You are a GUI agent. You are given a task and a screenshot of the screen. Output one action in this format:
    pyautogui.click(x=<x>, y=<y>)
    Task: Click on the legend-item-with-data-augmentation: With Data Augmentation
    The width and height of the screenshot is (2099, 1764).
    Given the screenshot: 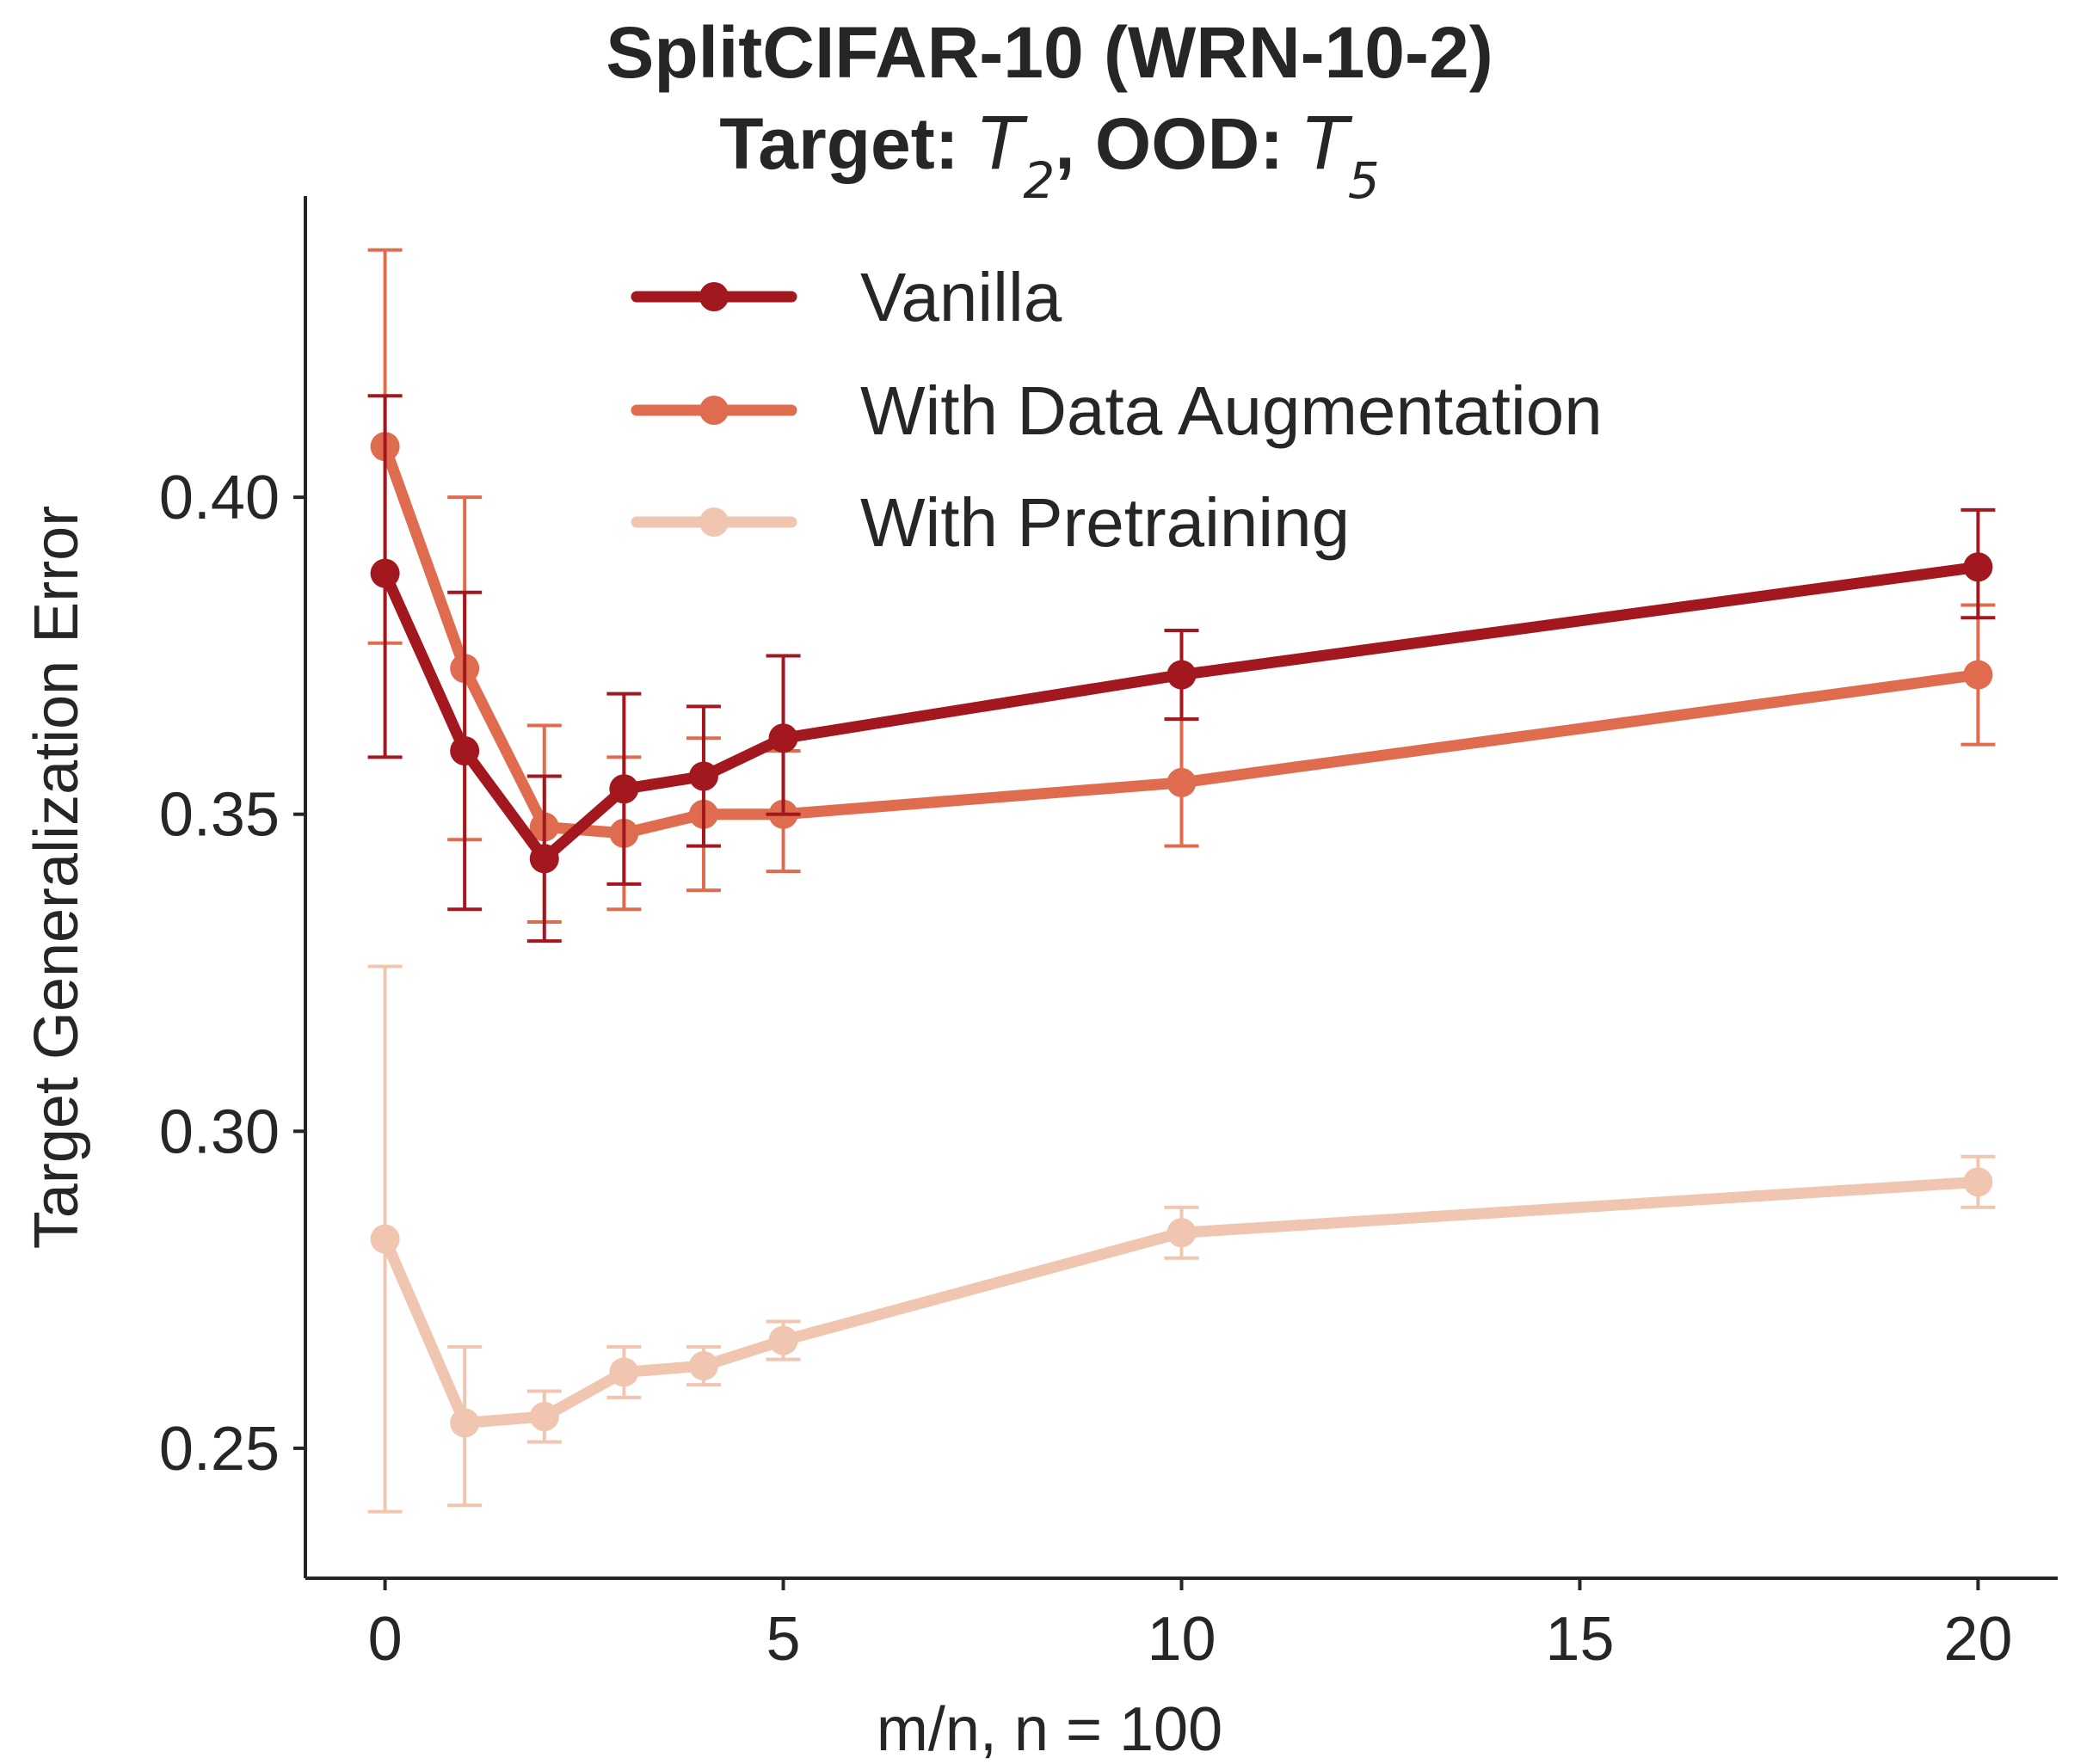 What is the action you would take?
    pyautogui.click(x=1117, y=411)
    